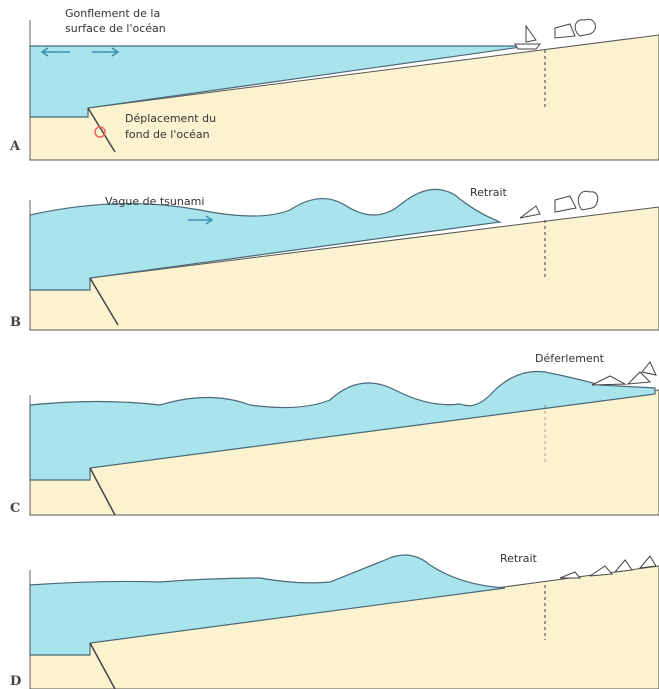 The image size is (659, 689). What do you see at coordinates (570, 358) in the screenshot?
I see `annotation: Déferlement` at bounding box center [570, 358].